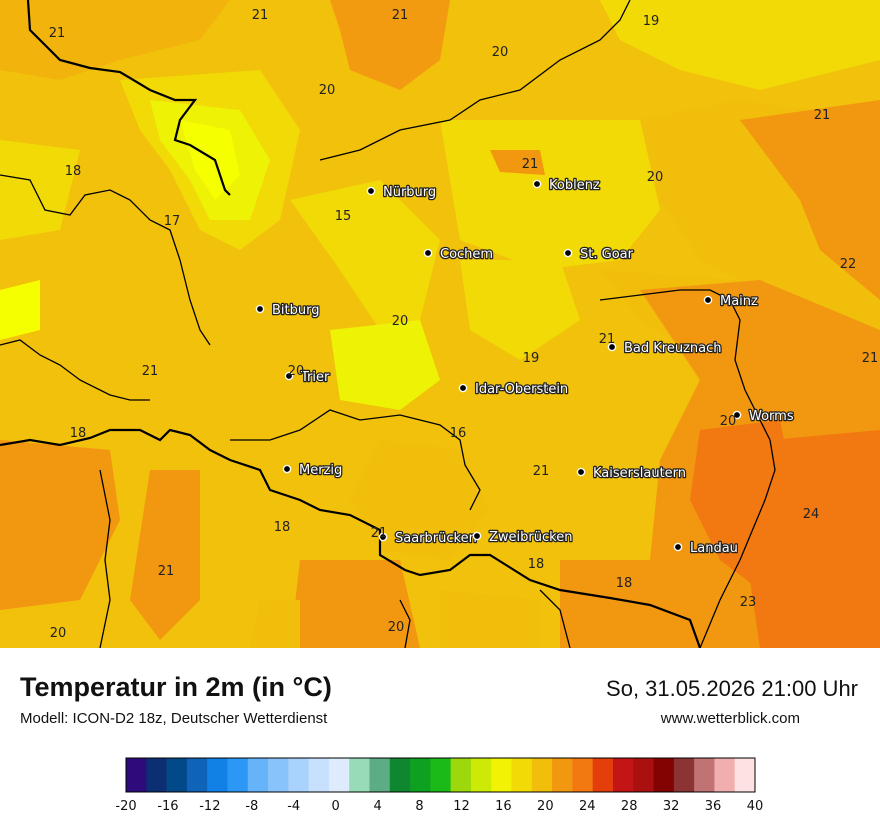 This screenshot has width=880, height=830. What do you see at coordinates (288, 310) in the screenshot?
I see `city-bitburg: Bitburg` at bounding box center [288, 310].